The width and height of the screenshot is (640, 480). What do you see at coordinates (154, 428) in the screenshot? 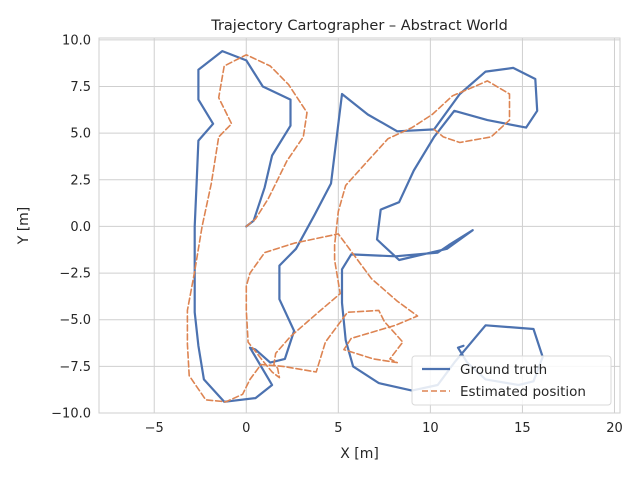
I see `x-tick-label: −5` at bounding box center [154, 428].